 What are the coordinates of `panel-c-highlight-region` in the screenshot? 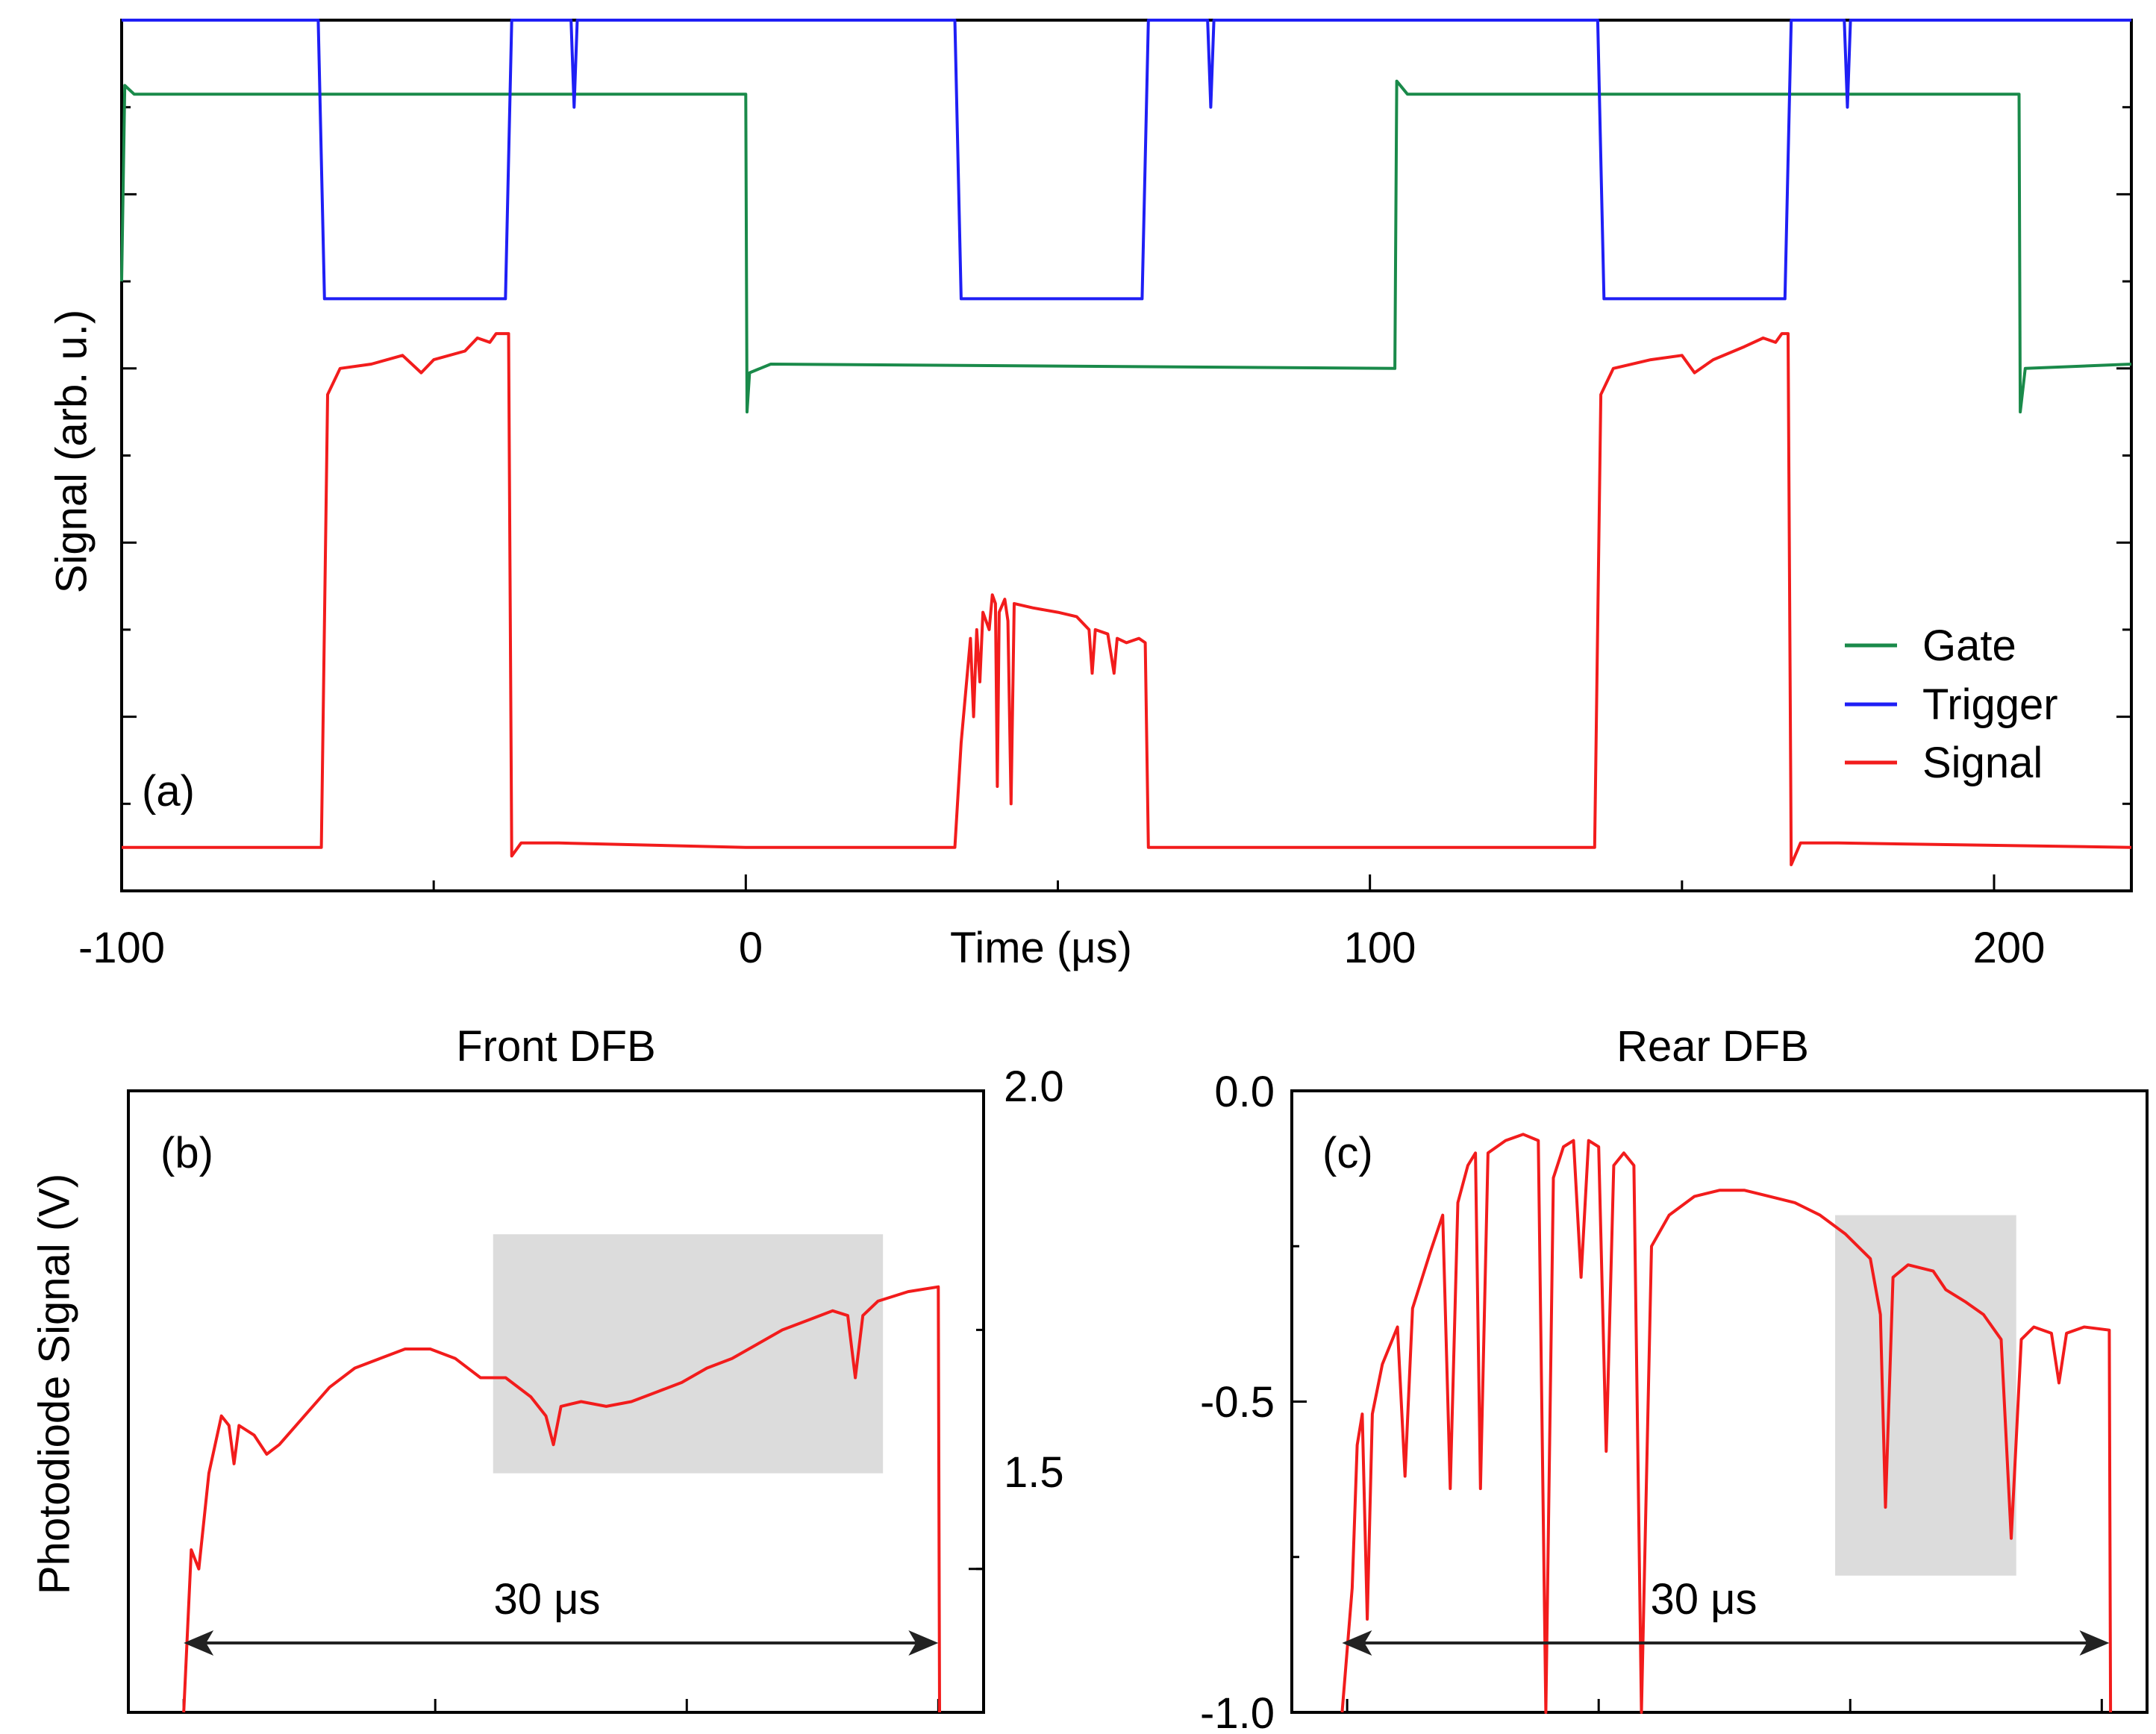 It's located at (1925, 1395).